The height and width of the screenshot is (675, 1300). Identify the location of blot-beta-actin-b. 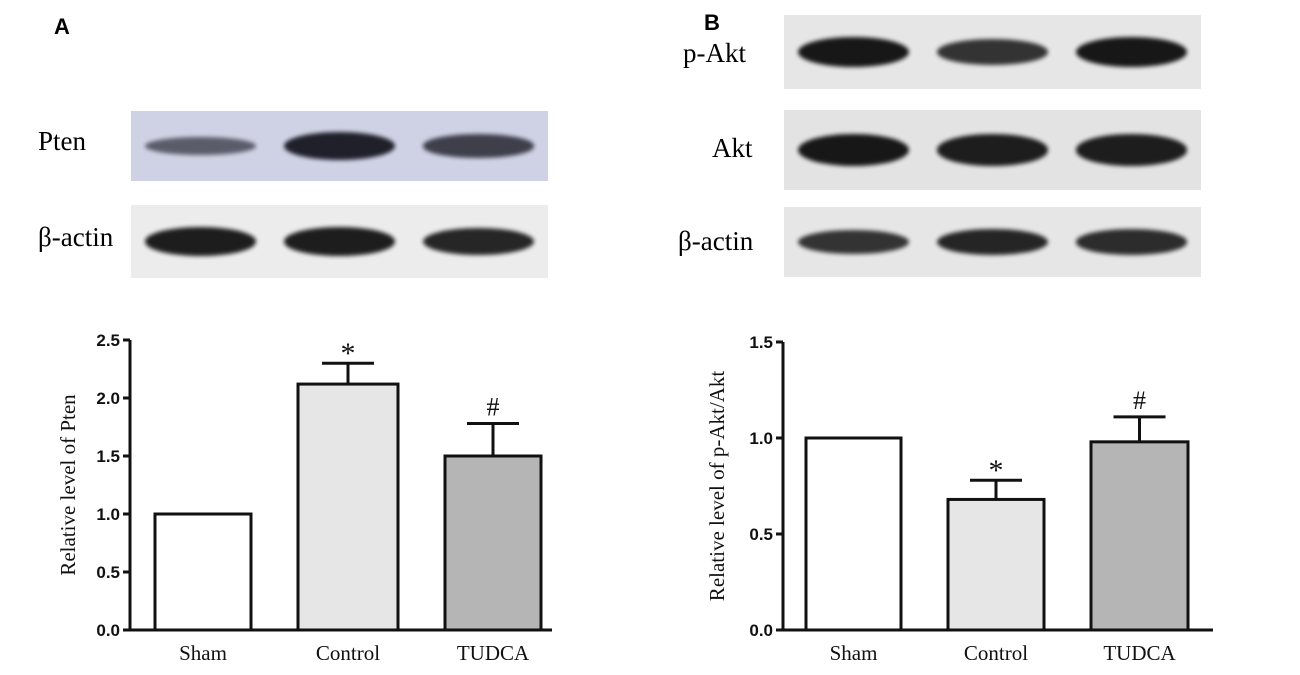
(992, 242).